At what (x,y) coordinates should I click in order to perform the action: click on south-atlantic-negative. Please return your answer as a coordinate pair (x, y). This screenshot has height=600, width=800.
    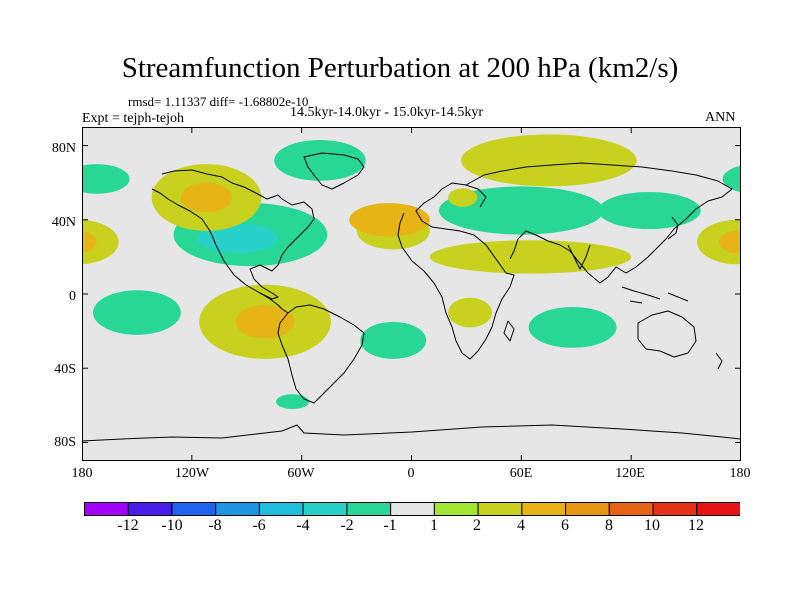
    Looking at the image, I should click on (393, 340).